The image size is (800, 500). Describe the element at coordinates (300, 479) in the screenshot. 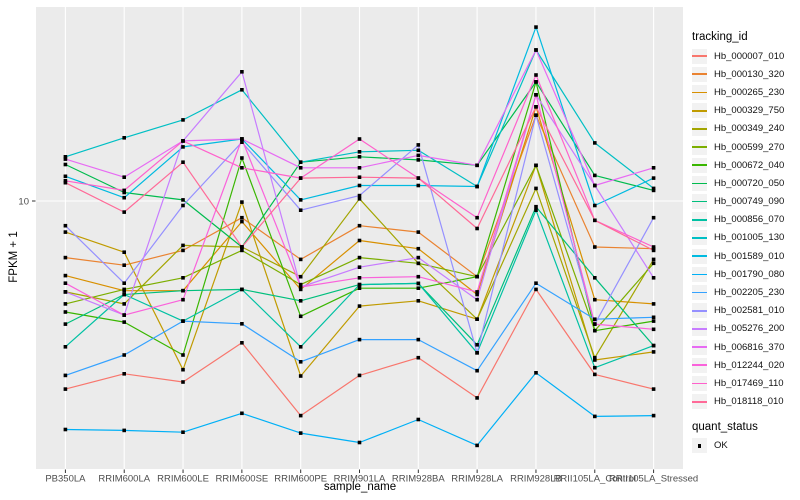

I see `x-tick-label: RRIM600PE` at that location.